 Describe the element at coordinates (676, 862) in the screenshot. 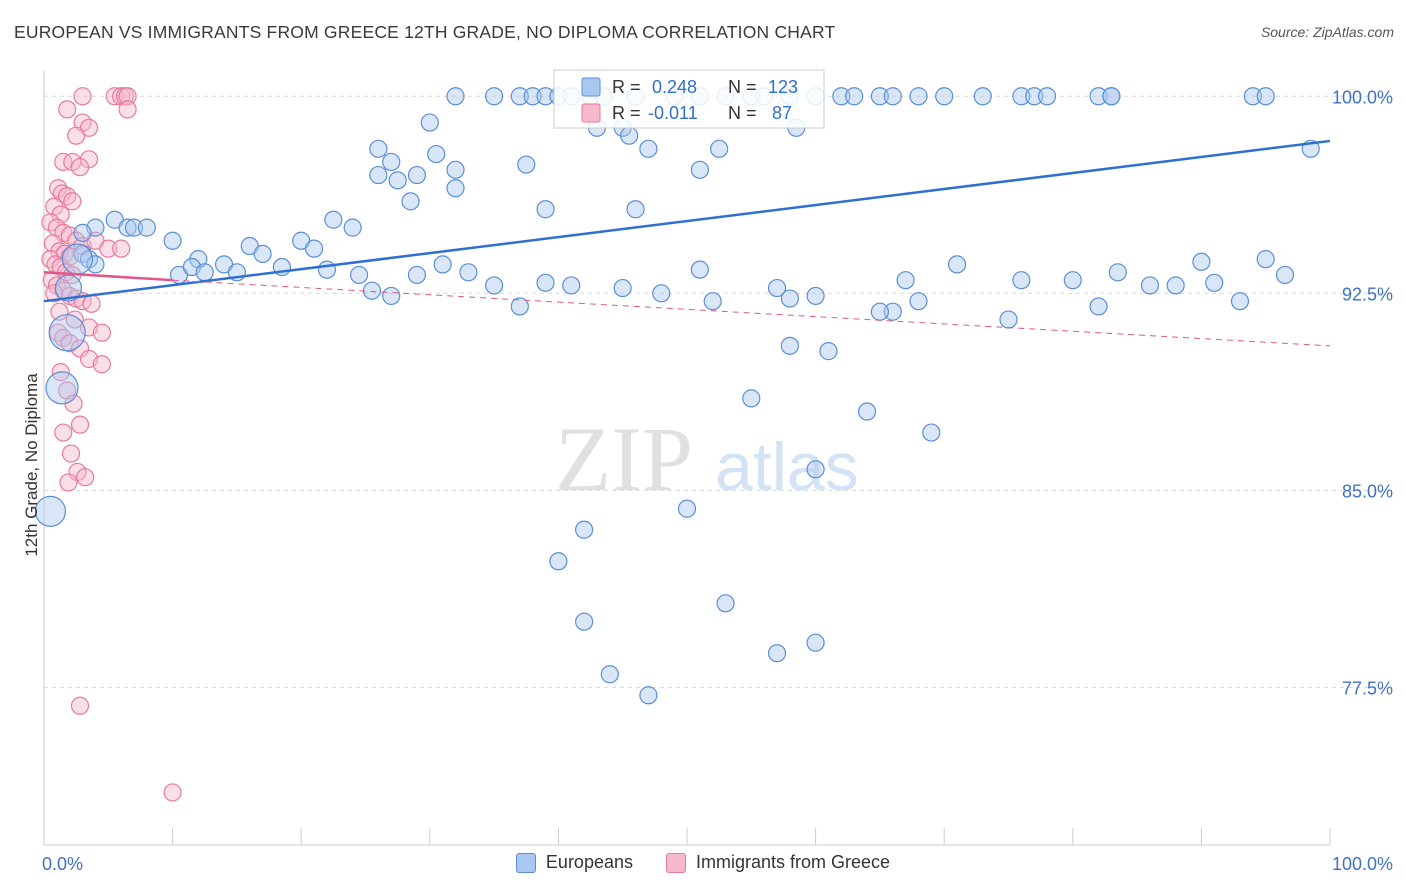

I see `legend-bottom-swatch-greece` at that location.